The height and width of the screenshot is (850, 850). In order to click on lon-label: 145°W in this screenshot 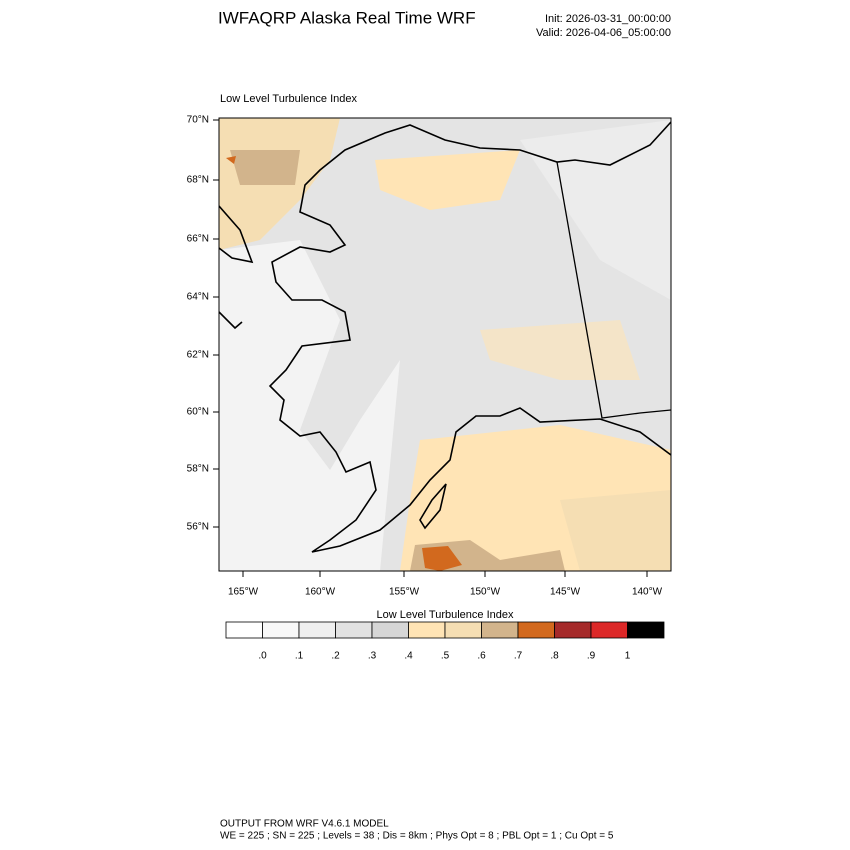, I will do `click(565, 592)`.